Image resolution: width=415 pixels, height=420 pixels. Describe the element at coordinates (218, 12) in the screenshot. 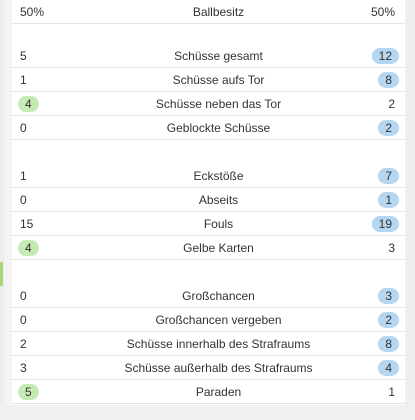

I see `stat-label: Ballbesitz` at that location.